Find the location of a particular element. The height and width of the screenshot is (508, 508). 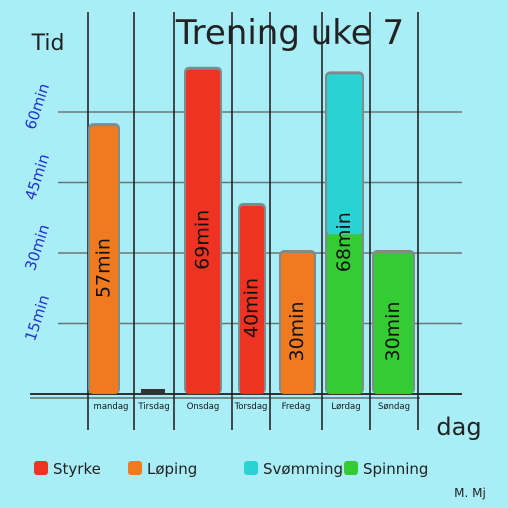

legend-label: Løping is located at coordinates (172, 469).